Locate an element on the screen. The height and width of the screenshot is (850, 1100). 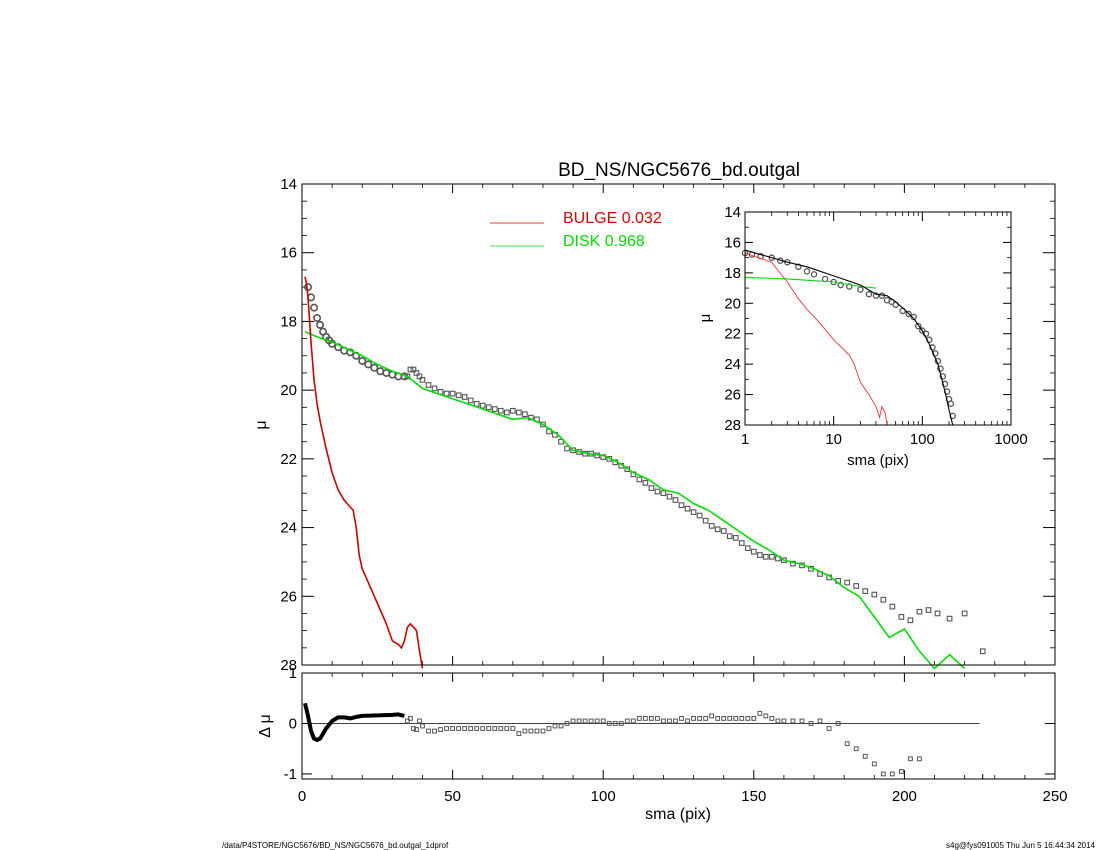
inset-disk-line is located at coordinates (810, 282).